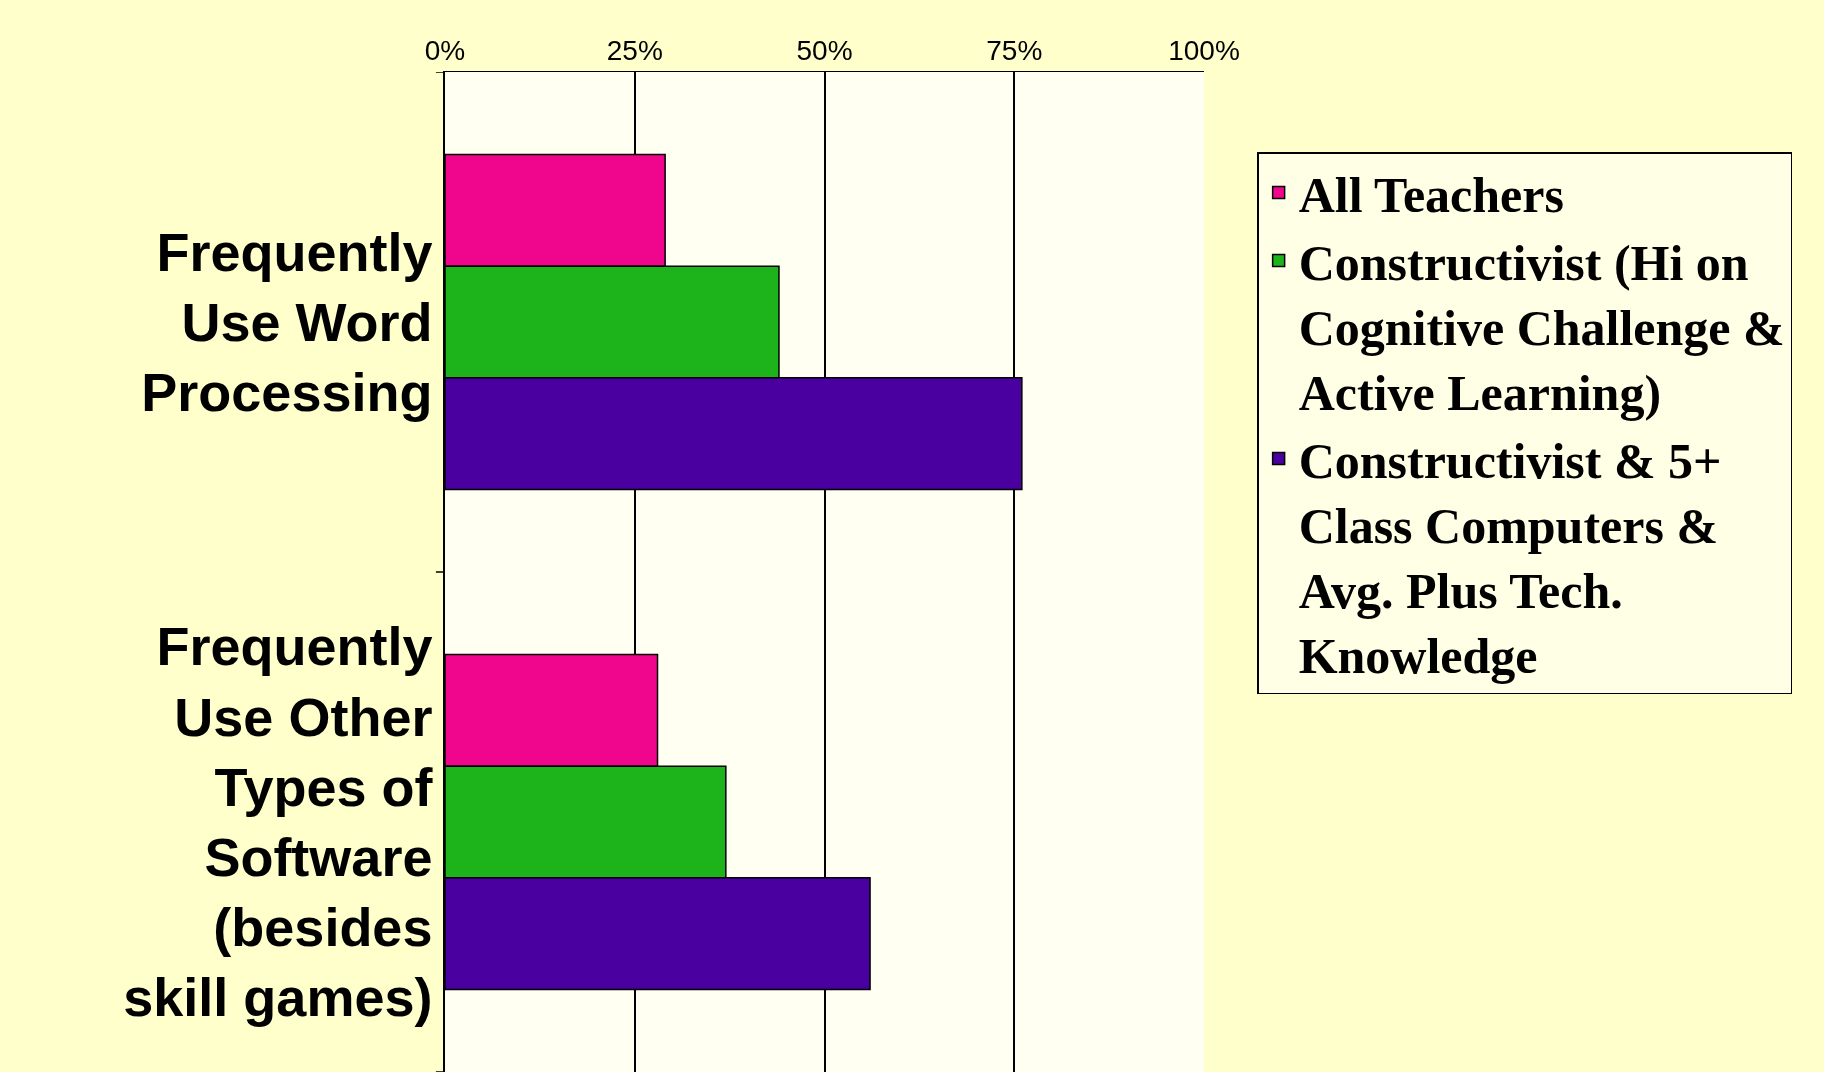  I want to click on x-tick-label: 25%, so click(634, 50).